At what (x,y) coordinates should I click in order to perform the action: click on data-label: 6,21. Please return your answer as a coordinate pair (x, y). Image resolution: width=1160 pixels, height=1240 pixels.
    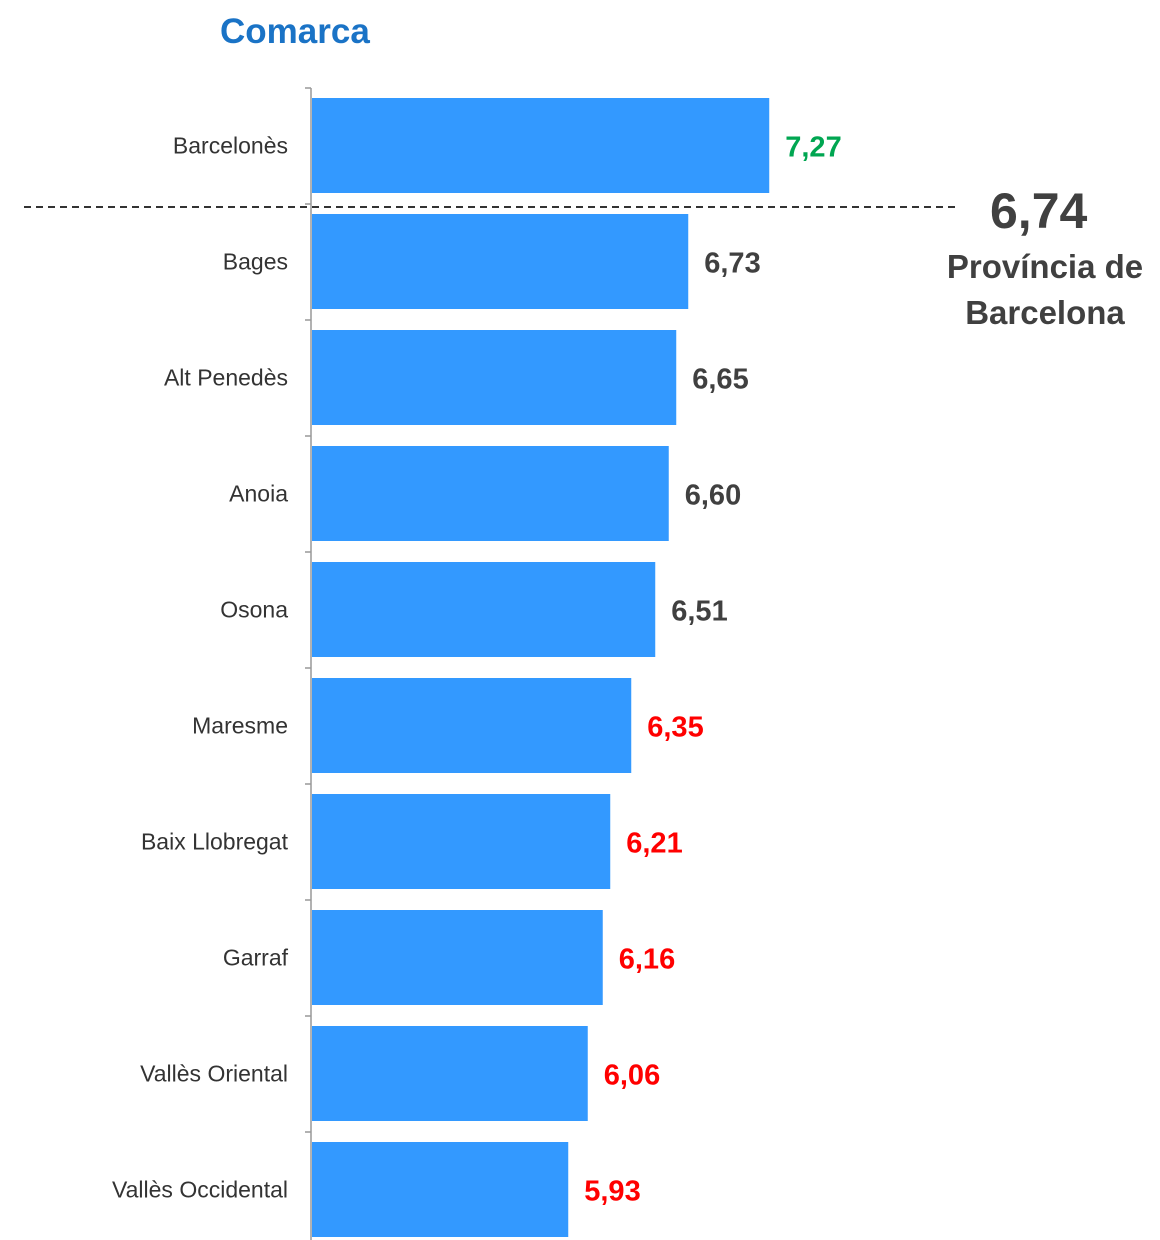
    Looking at the image, I should click on (654, 844).